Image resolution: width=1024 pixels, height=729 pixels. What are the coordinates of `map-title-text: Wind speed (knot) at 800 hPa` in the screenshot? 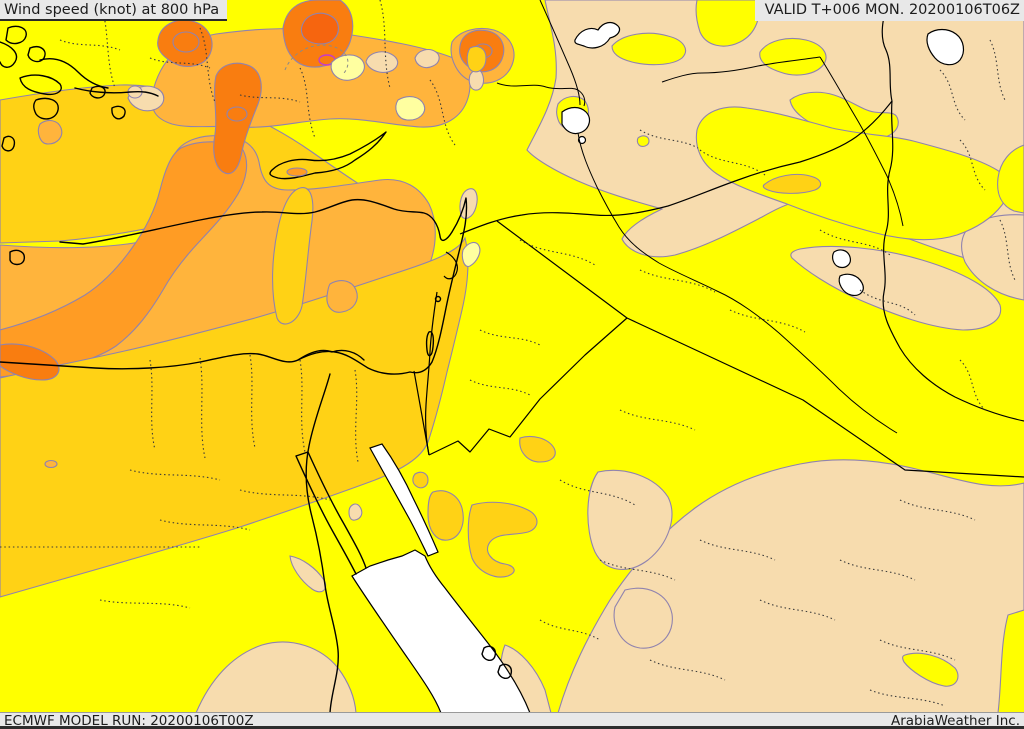 It's located at (112, 10).